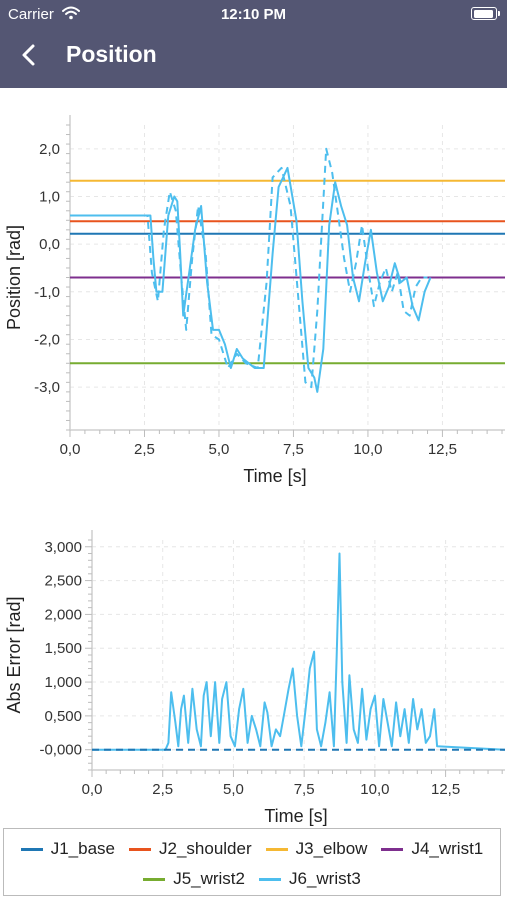 This screenshot has width=507, height=900. I want to click on back-button, so click(29, 56).